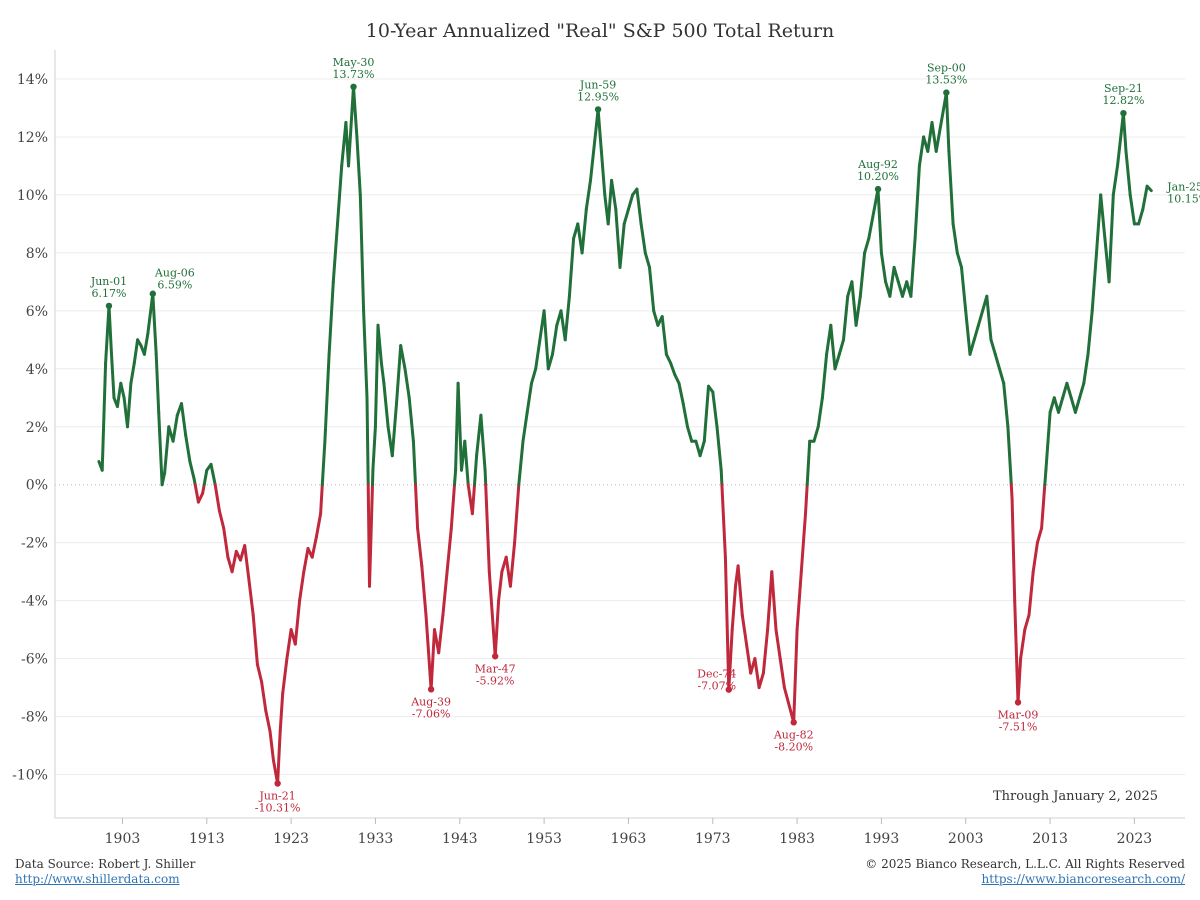 Image resolution: width=1200 pixels, height=900 pixels. Describe the element at coordinates (713, 839) in the screenshot. I see `x-tick-label: 1973` at that location.